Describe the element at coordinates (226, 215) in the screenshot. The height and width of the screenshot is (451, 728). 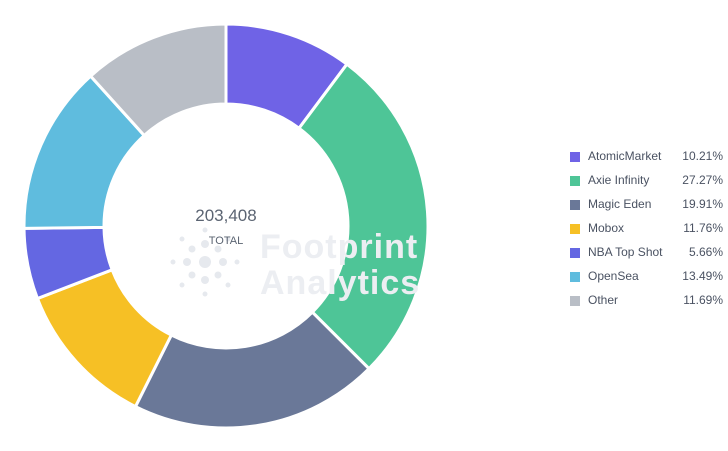
I see `center-total-value: 203,408` at that location.